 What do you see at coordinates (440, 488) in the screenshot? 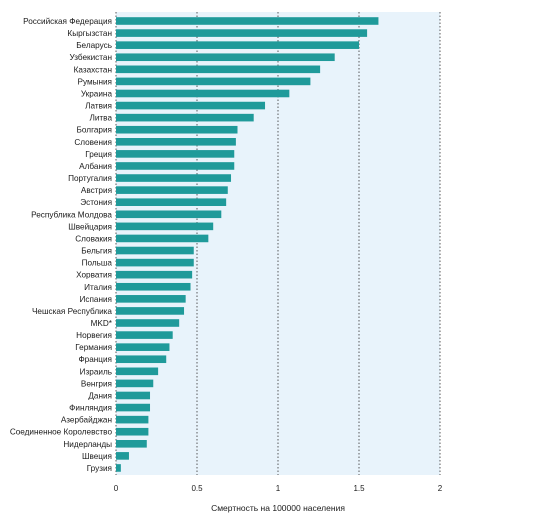
I see `x-tick-label: 2` at bounding box center [440, 488].